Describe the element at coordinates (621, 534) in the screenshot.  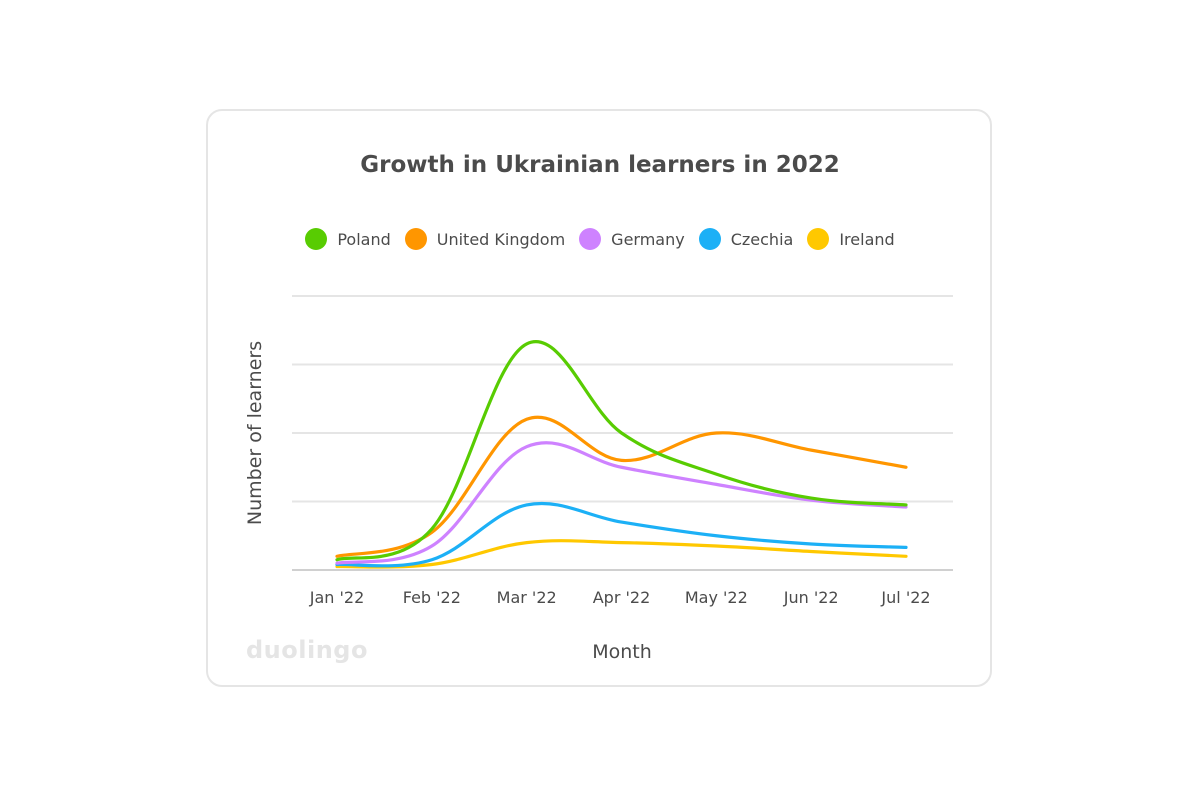
I see `series-line-czechia` at that location.